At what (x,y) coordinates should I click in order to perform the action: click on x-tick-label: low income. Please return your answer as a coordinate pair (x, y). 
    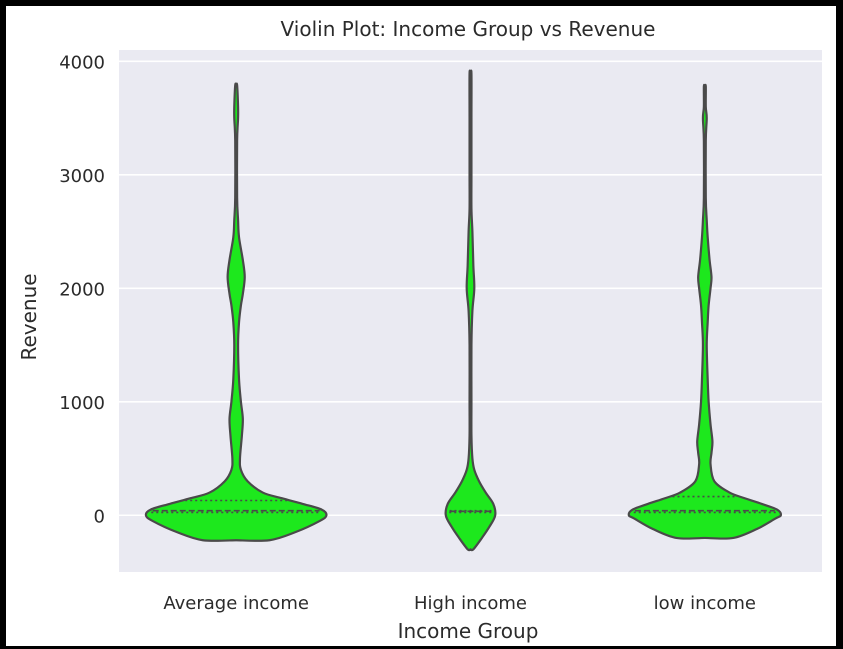
    Looking at the image, I should click on (705, 603).